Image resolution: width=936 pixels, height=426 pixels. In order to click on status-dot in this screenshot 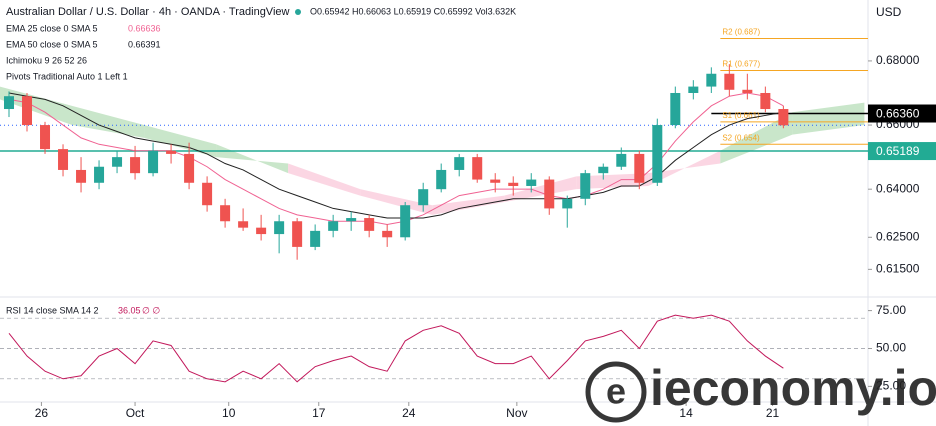, I will do `click(298, 12)`.